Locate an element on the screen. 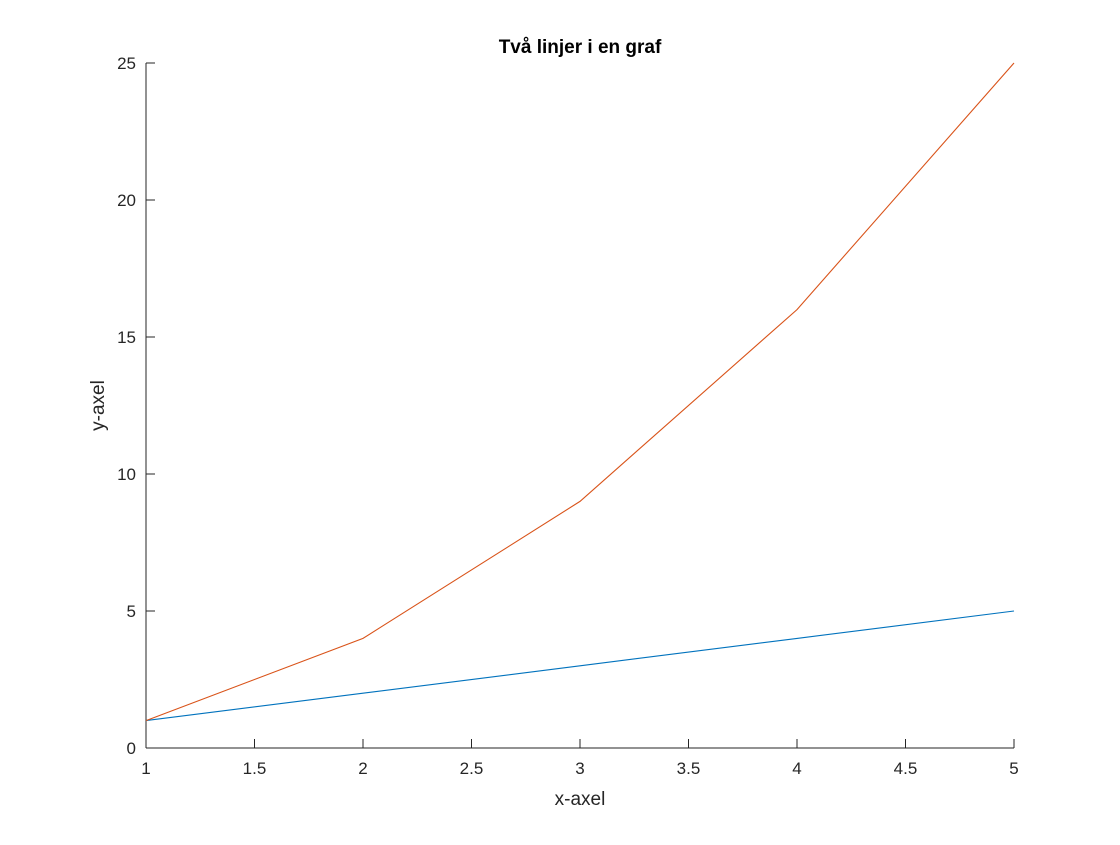  y-tick-label: 20 is located at coordinates (126, 200).